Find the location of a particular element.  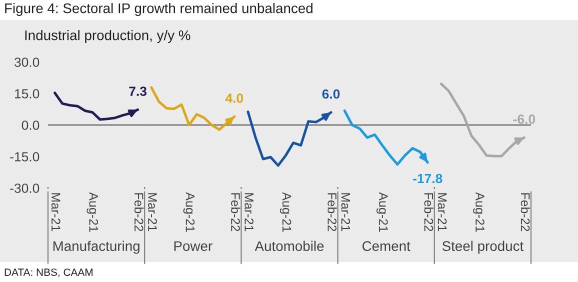

data-label: -6.0 is located at coordinates (524, 119).